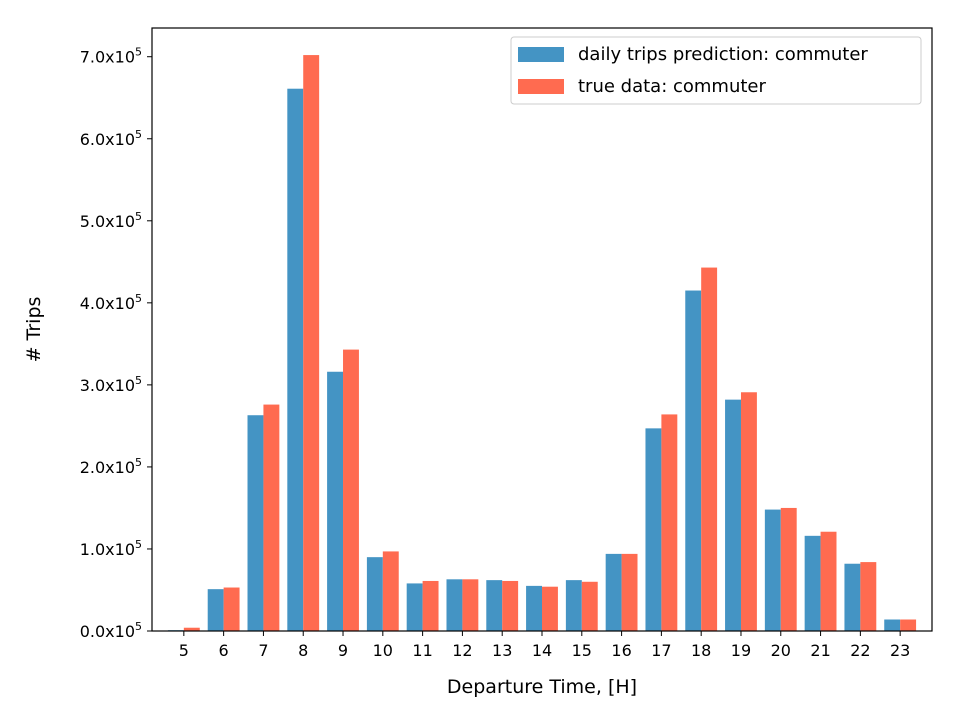 Image resolution: width=960 pixels, height=720 pixels. I want to click on x-tick-label: 17, so click(661, 650).